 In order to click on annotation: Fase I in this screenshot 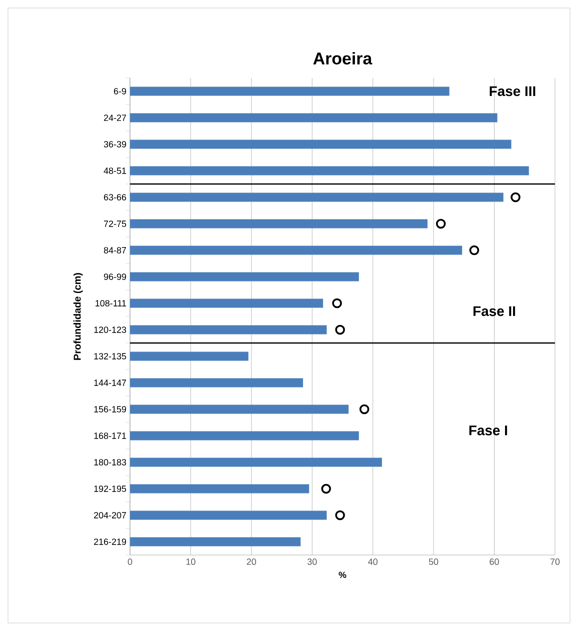, I will do `click(488, 431)`.